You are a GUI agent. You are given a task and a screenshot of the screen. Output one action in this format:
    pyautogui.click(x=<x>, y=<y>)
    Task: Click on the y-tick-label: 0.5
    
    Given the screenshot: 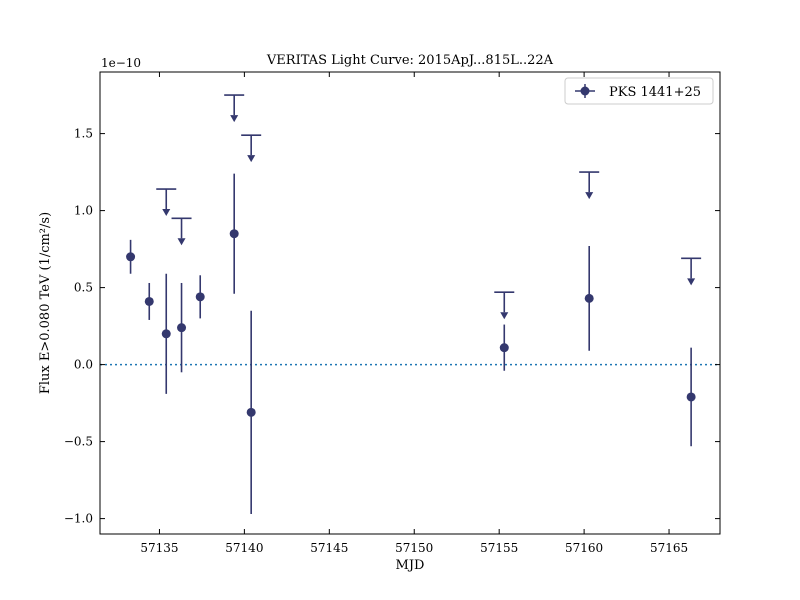 What is the action you would take?
    pyautogui.click(x=83, y=288)
    